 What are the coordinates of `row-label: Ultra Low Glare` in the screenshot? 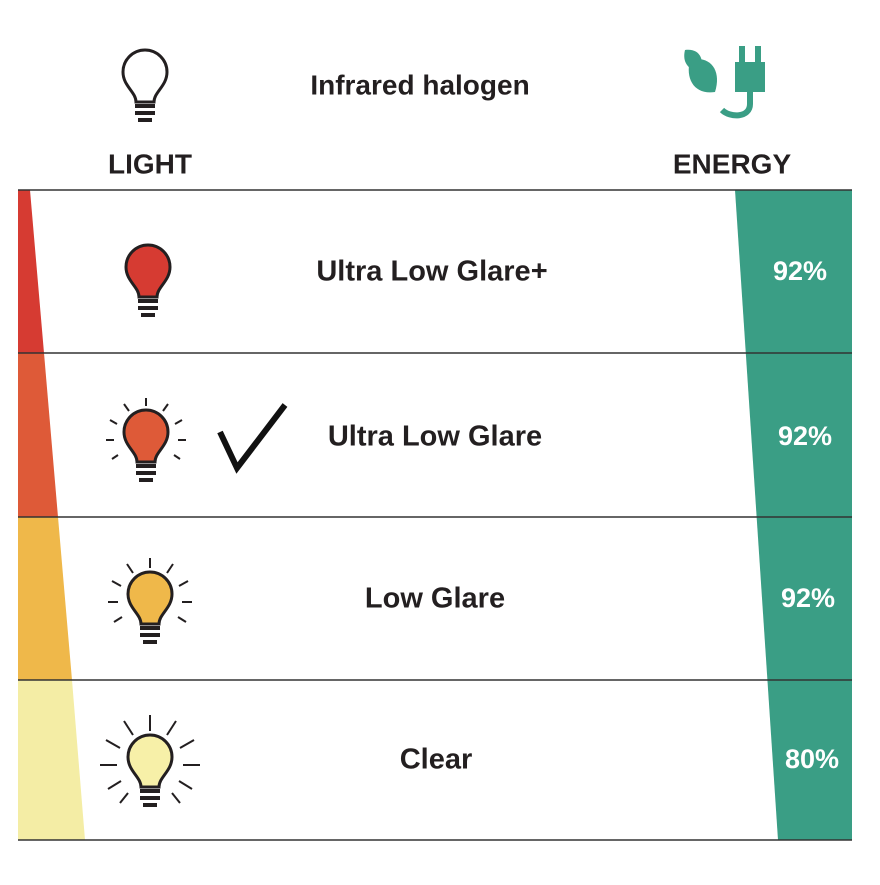 It's located at (435, 437).